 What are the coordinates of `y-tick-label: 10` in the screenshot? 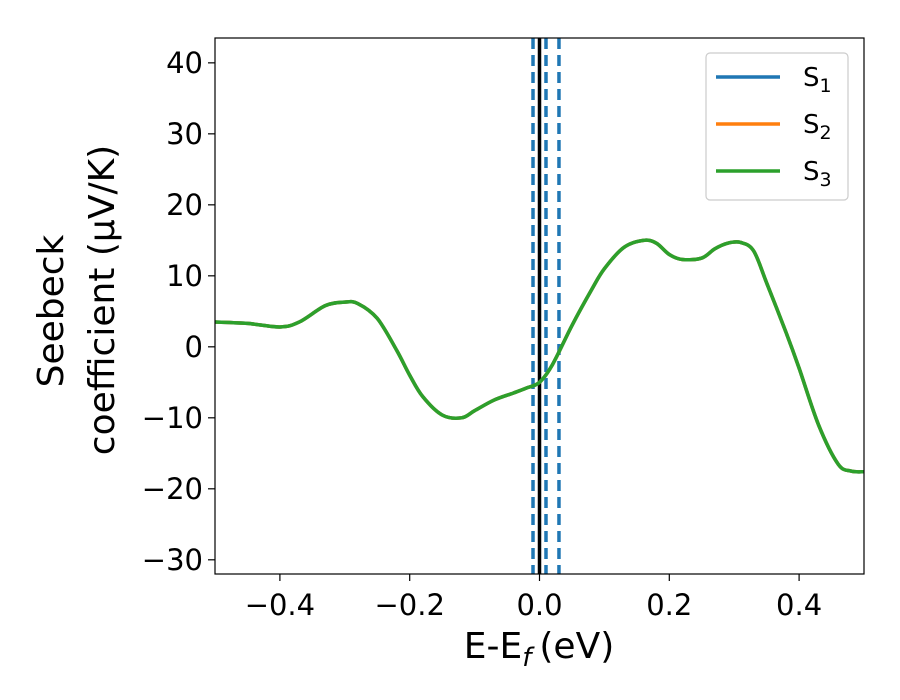 It's located at (184, 276).